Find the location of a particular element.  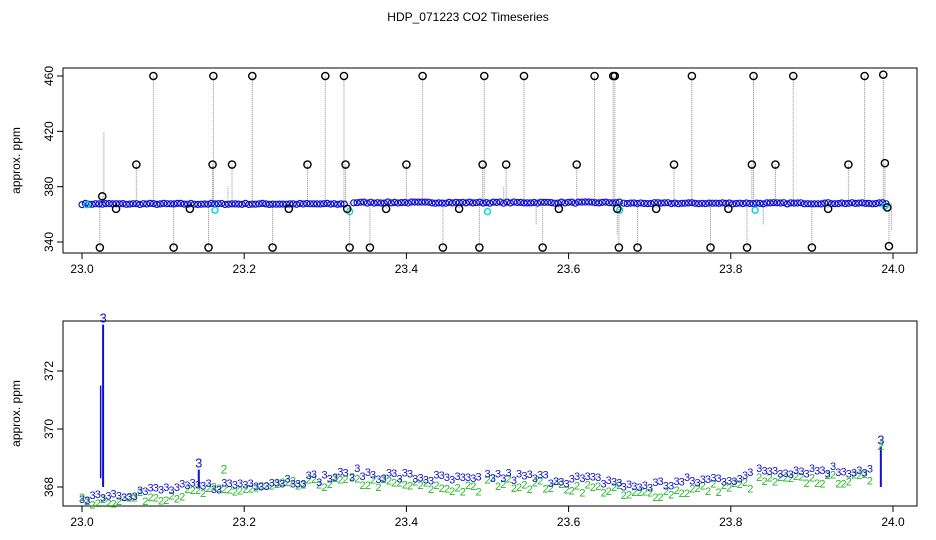

x-tick-label: 23.0 is located at coordinates (82, 269).